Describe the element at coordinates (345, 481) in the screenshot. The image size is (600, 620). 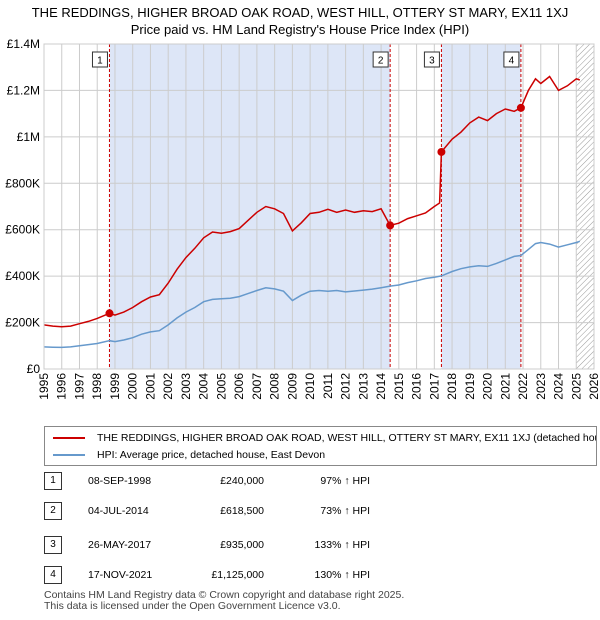
I see `sale-hpi-change: 97% ↑ HPI` at that location.